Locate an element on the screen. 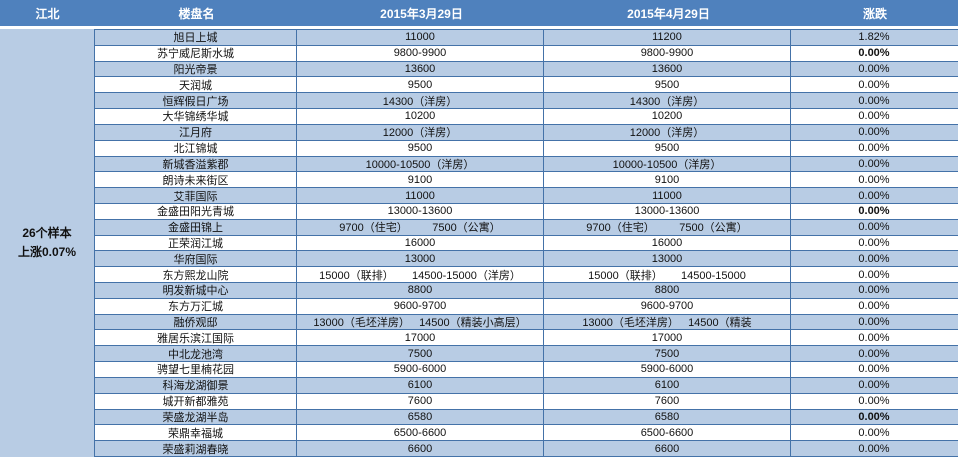 This screenshot has height=457, width=958. price-march-cell: 13600 is located at coordinates (420, 69).